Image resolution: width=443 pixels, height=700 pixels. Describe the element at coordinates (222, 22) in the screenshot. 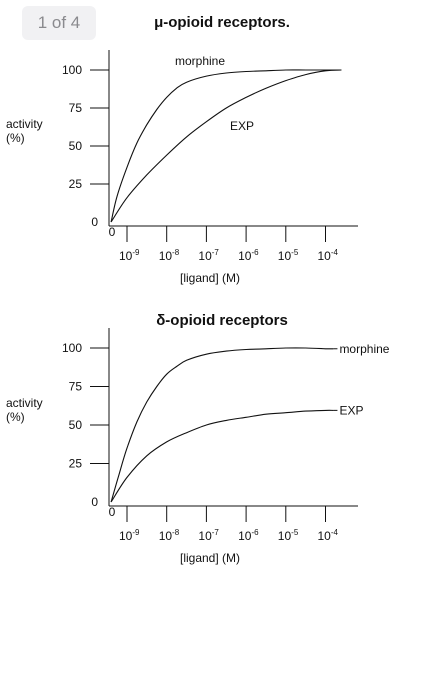

I see `chart-title: μ-opioid receptors.` at that location.